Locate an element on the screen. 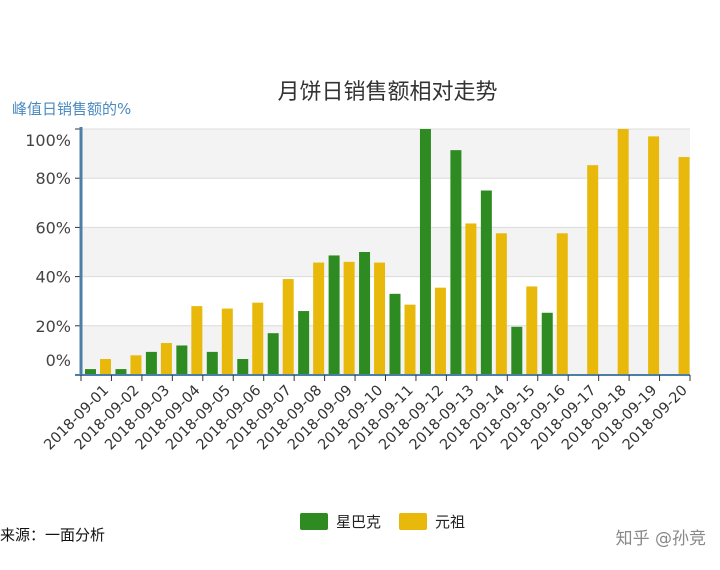  y-tick-label: 0% is located at coordinates (58, 360).